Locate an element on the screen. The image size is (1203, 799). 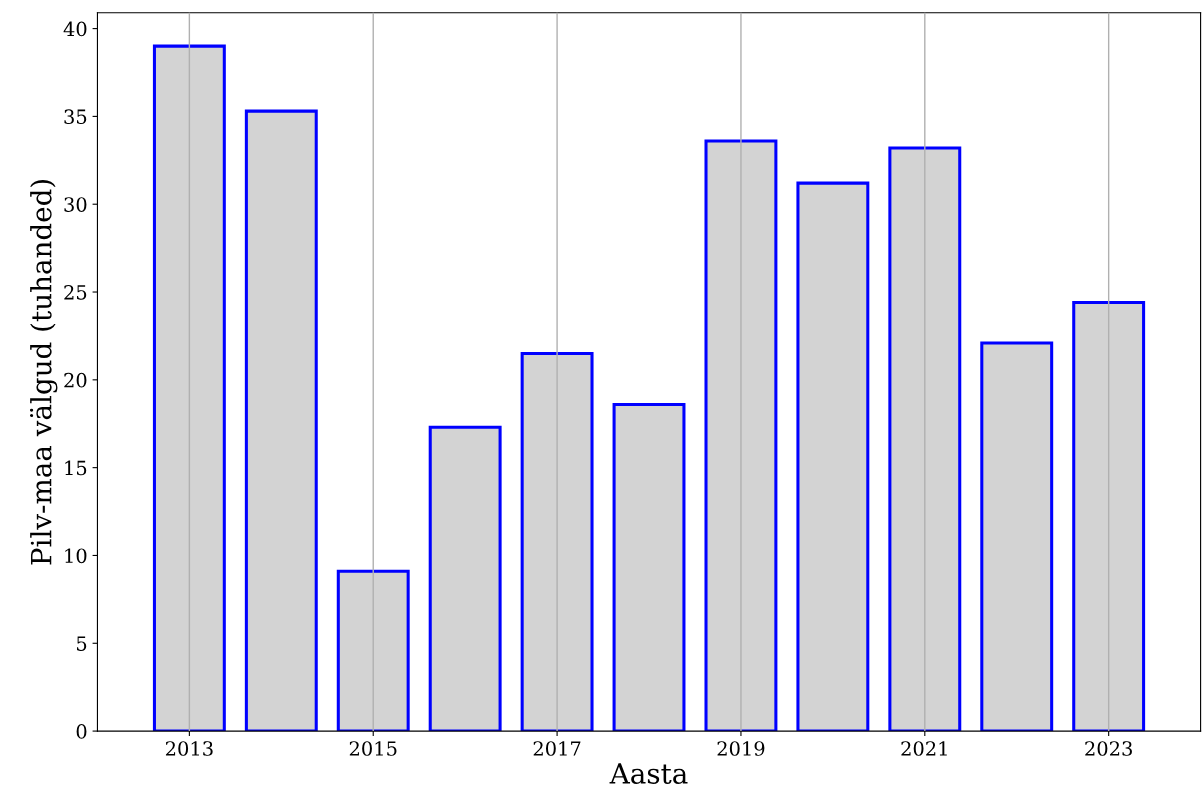
y-axis-title: Pilv-maa välgud (tuhanded) is located at coordinates (43, 372).